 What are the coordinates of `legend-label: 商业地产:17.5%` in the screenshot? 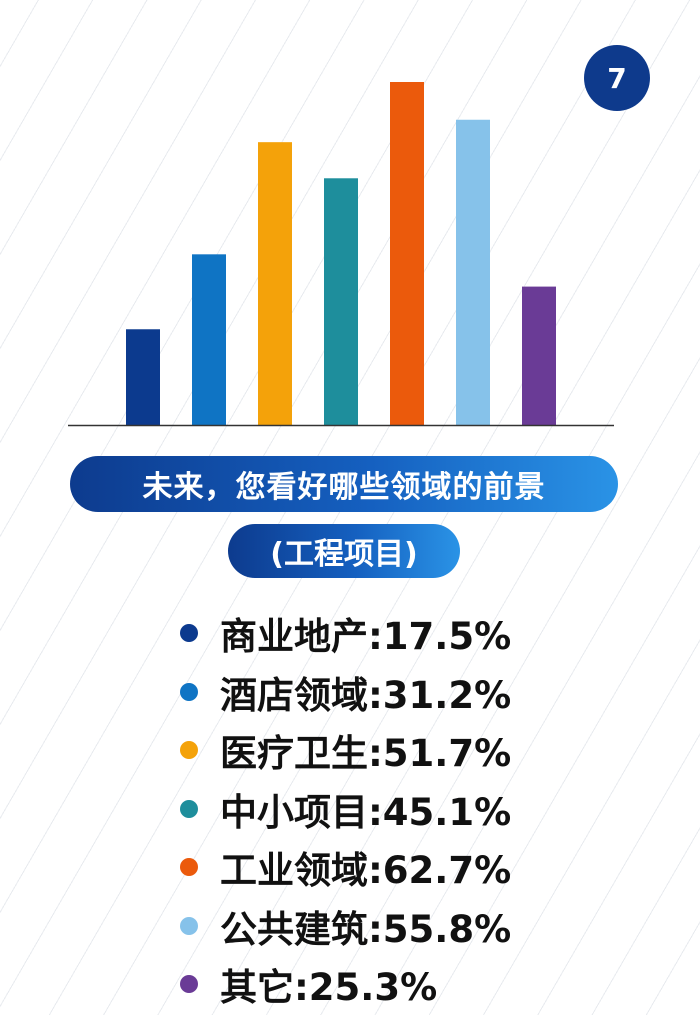 It's located at (366, 637).